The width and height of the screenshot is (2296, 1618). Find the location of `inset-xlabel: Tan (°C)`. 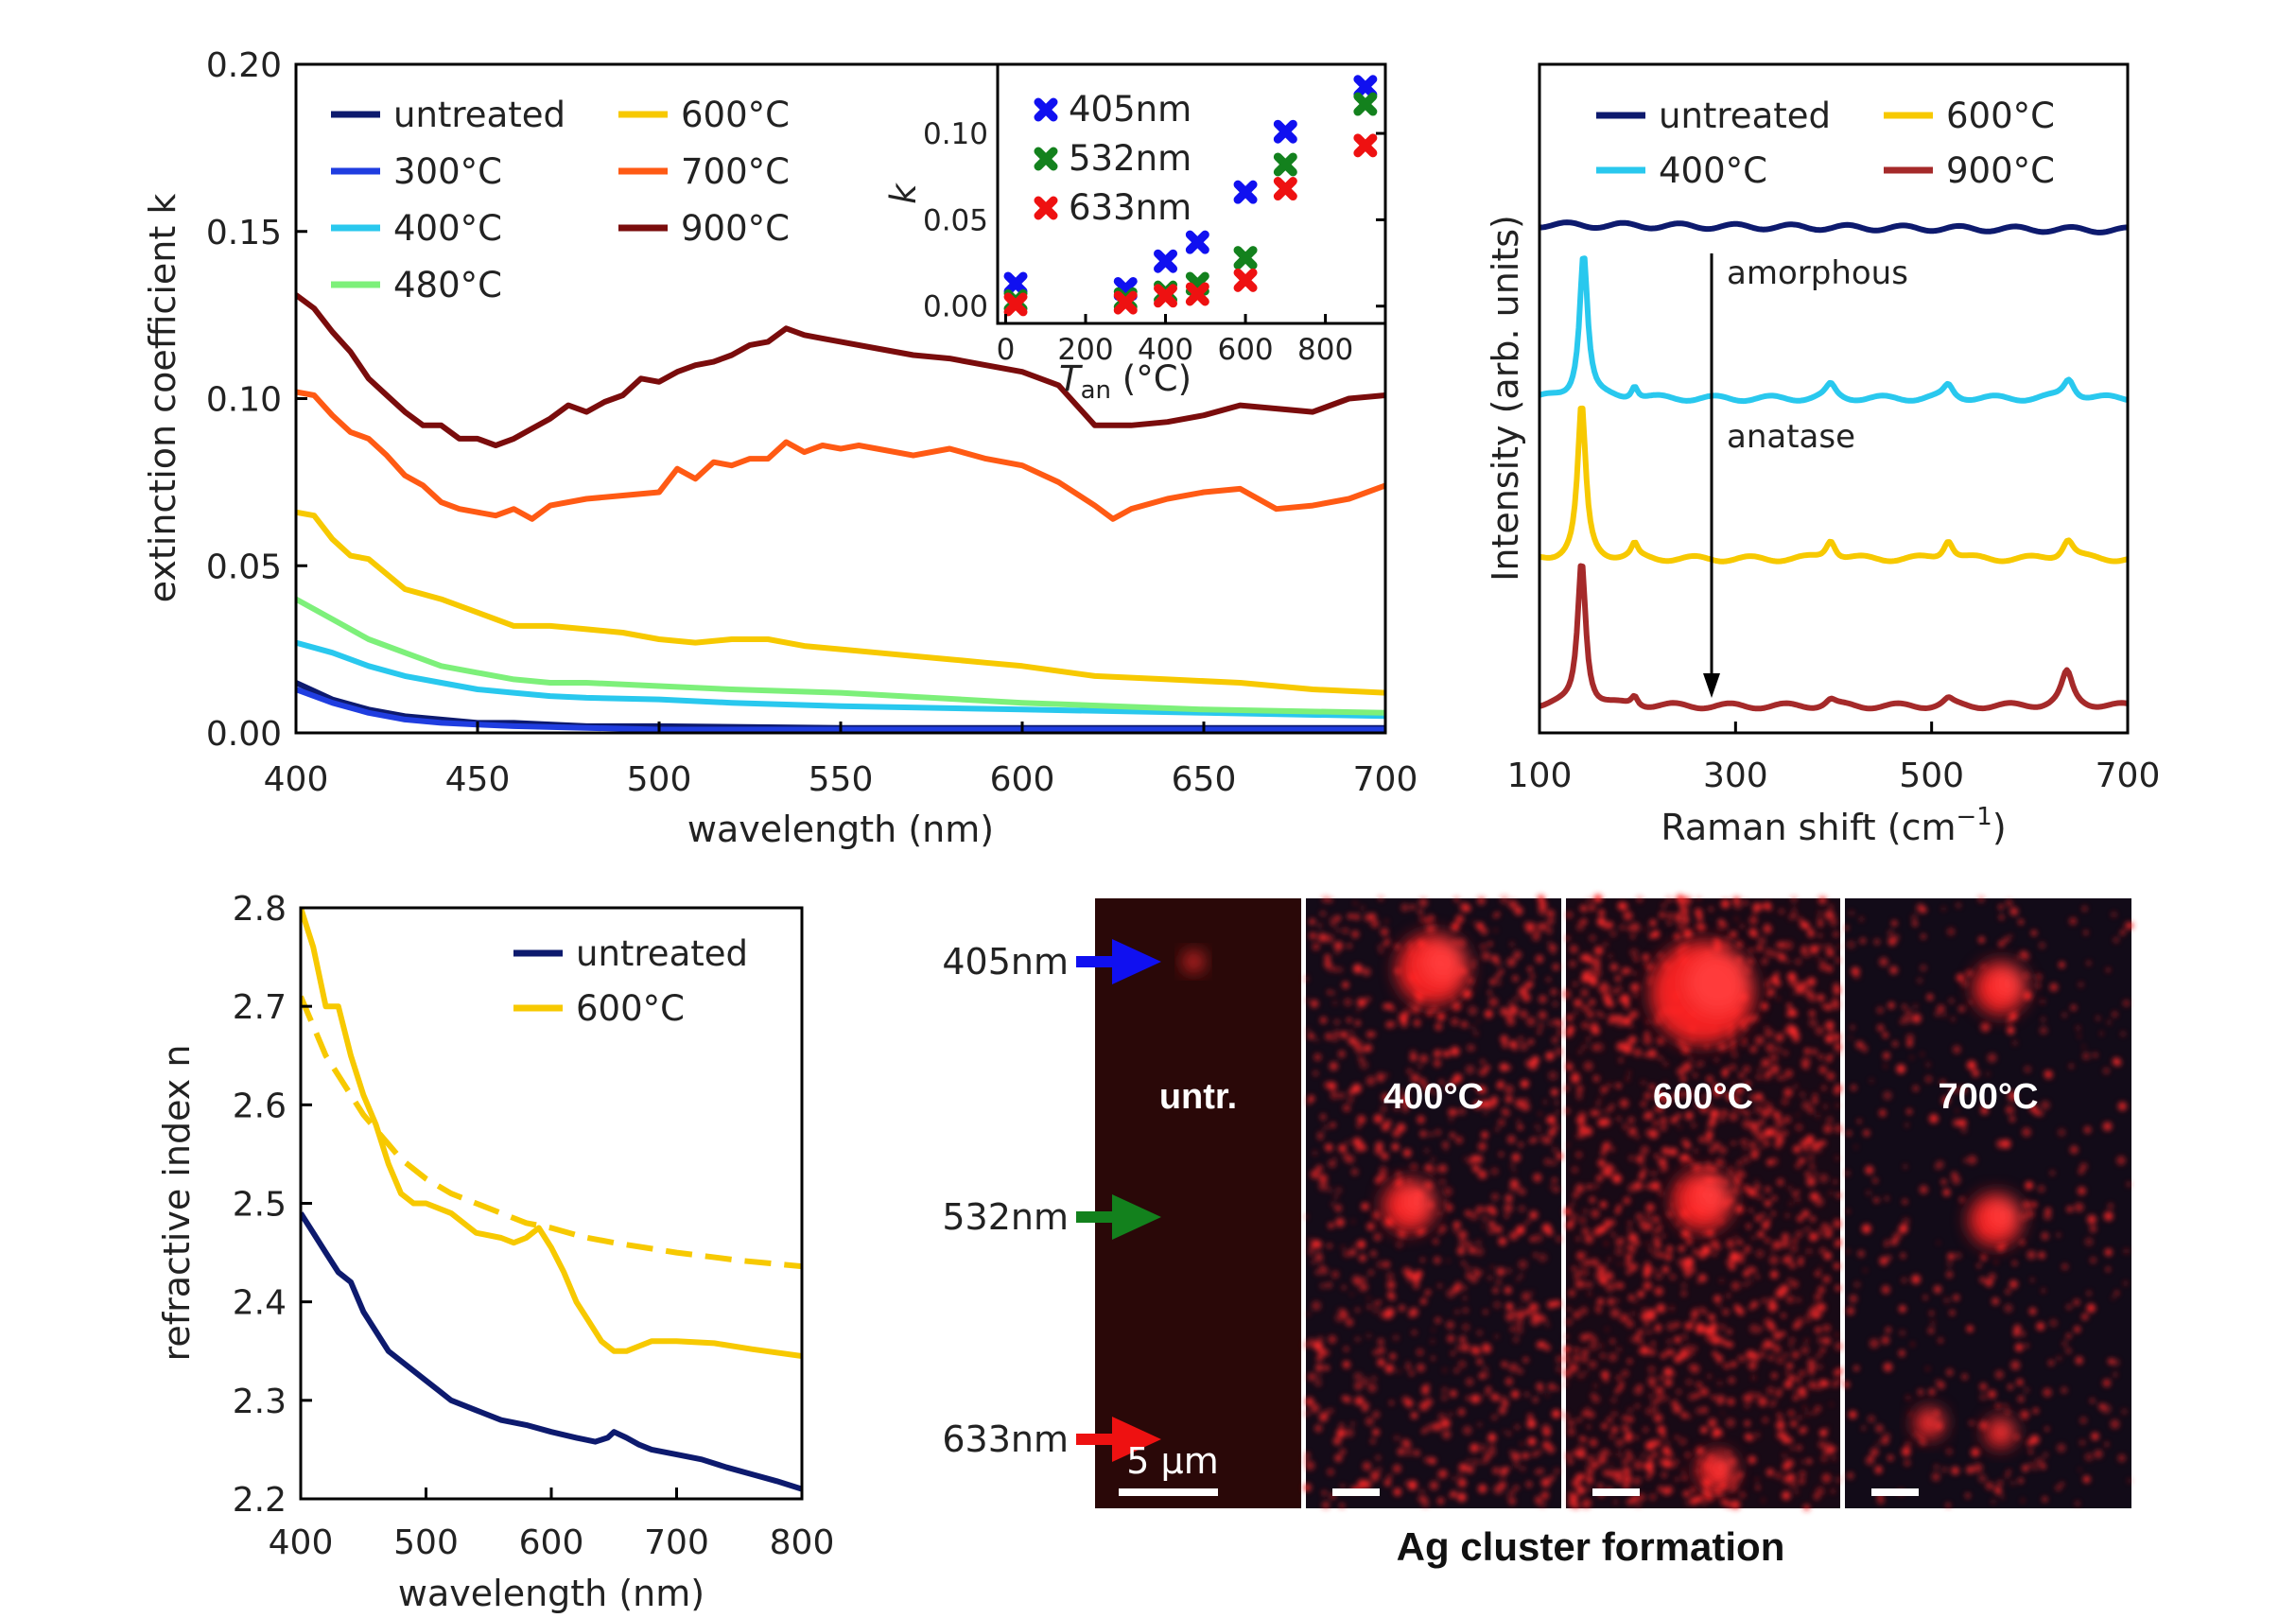

inset-xlabel: Tan (°C) is located at coordinates (1125, 381).